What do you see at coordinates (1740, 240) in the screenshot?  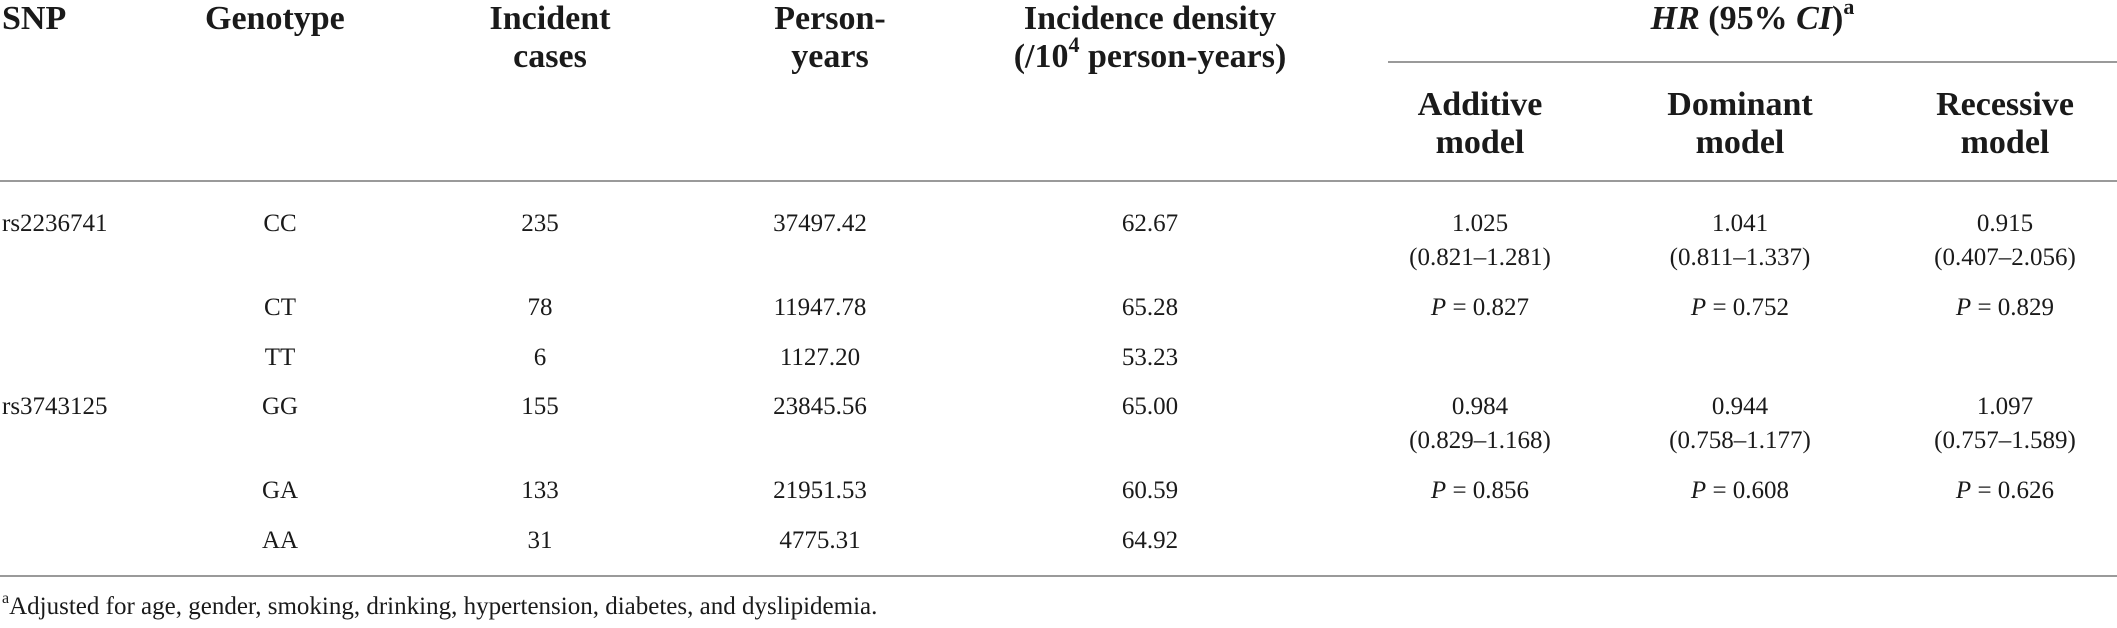 I see `cell-hr-dominant: 1.041 (0.811–1.337)` at bounding box center [1740, 240].